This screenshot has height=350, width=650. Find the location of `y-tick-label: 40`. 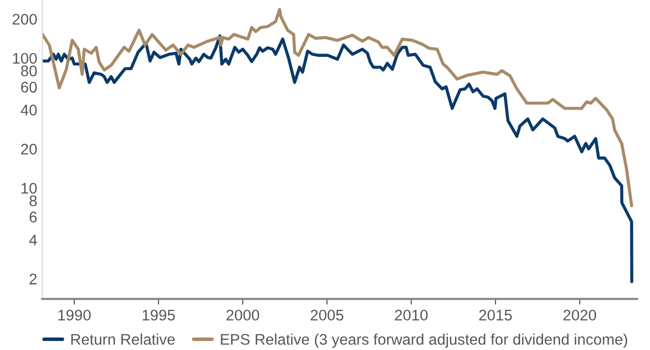

y-tick-label: 40 is located at coordinates (28, 110).